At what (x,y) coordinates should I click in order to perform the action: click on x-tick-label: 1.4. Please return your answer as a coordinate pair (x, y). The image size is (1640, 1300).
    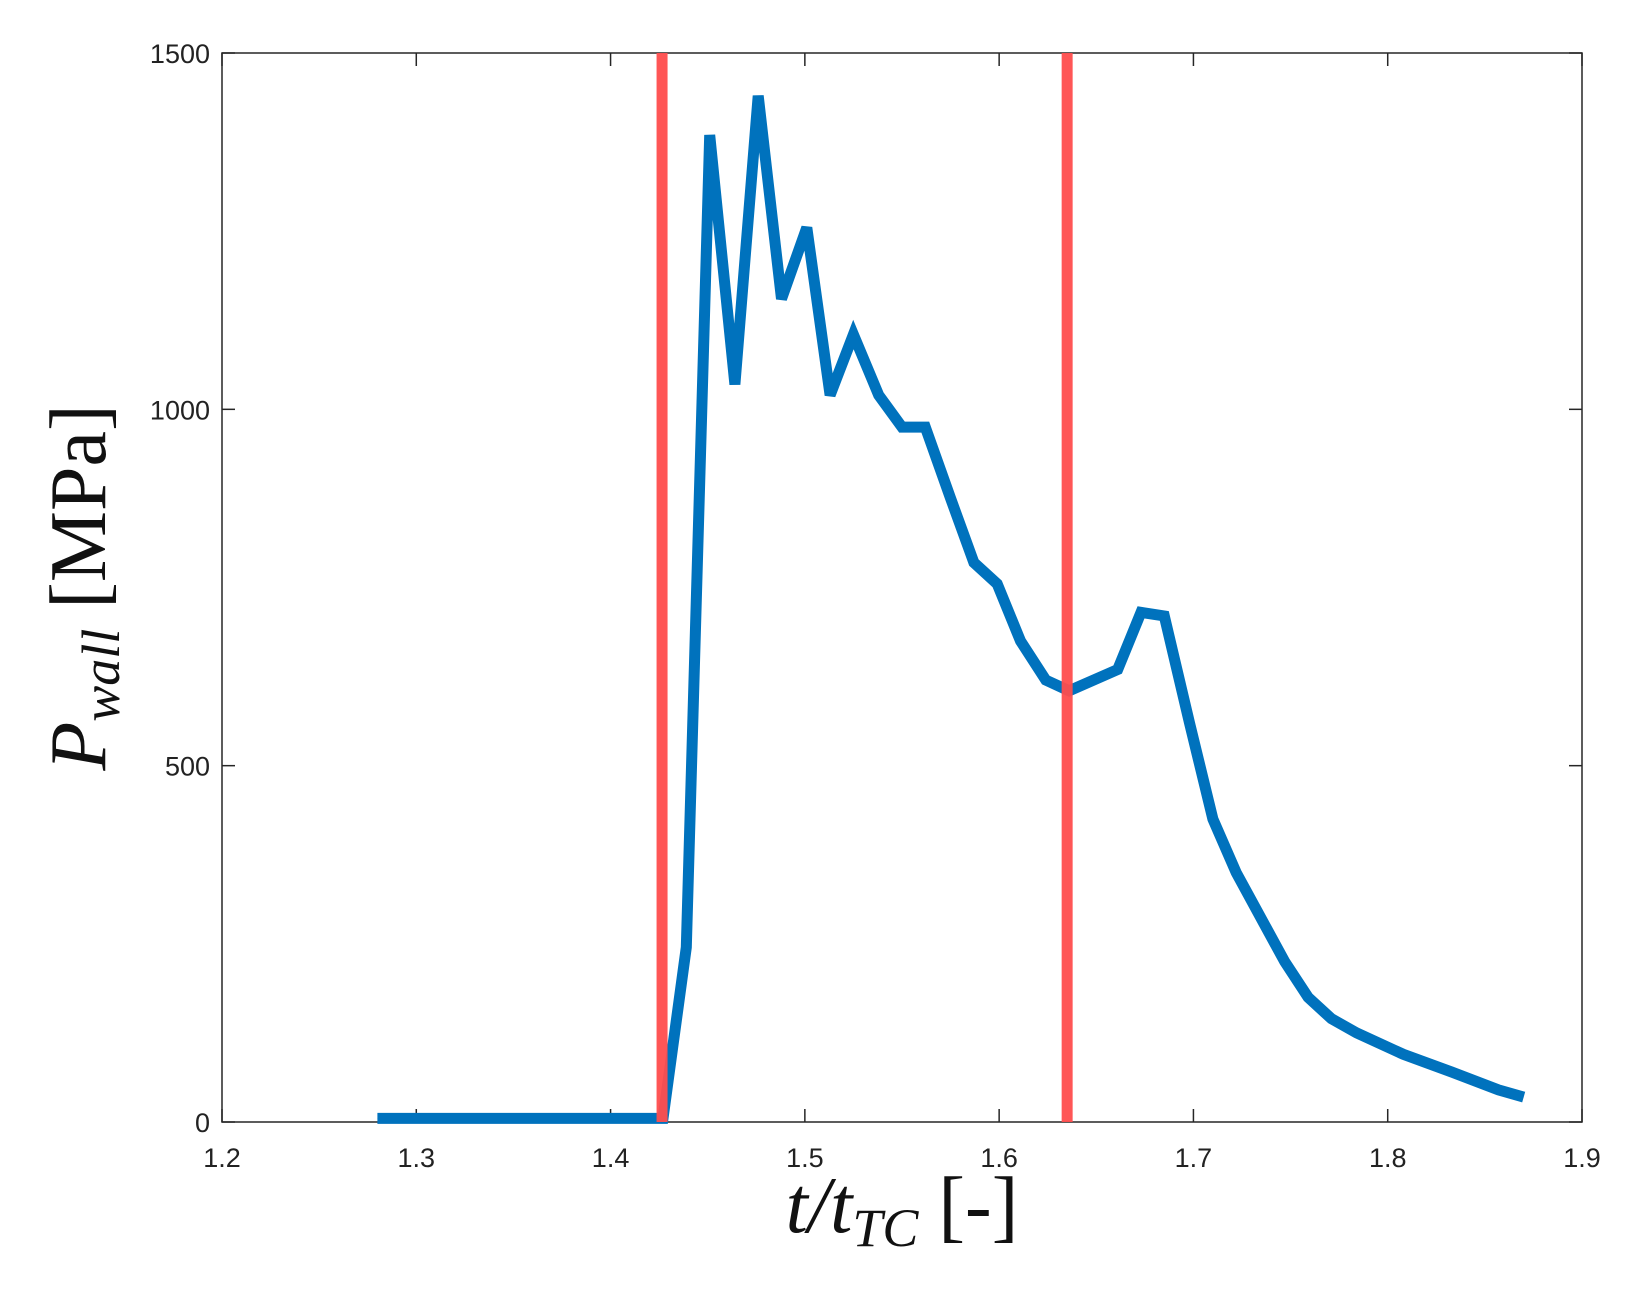
    Looking at the image, I should click on (611, 1158).